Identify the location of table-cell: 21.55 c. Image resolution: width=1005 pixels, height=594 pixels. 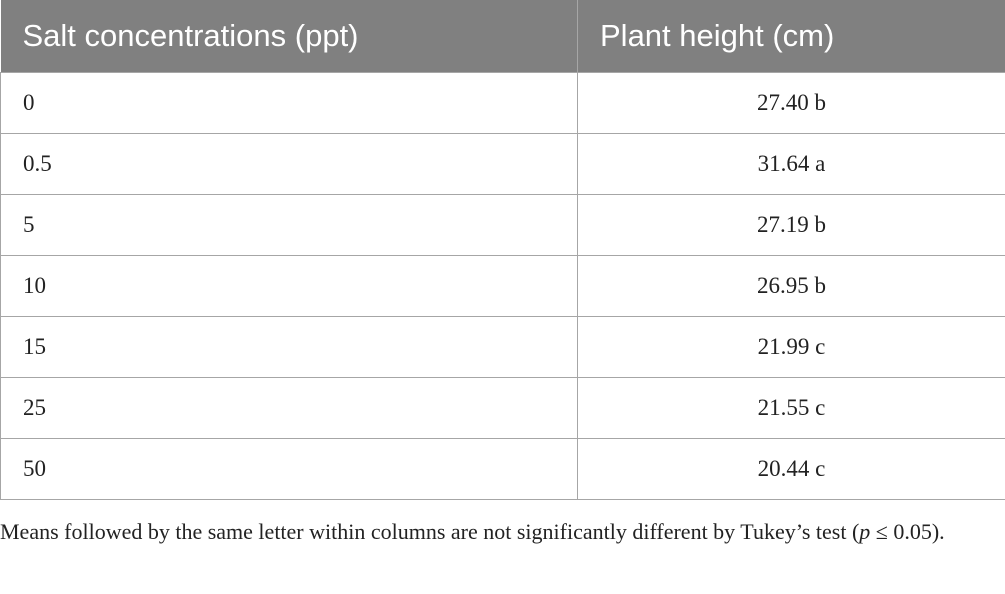
(791, 408).